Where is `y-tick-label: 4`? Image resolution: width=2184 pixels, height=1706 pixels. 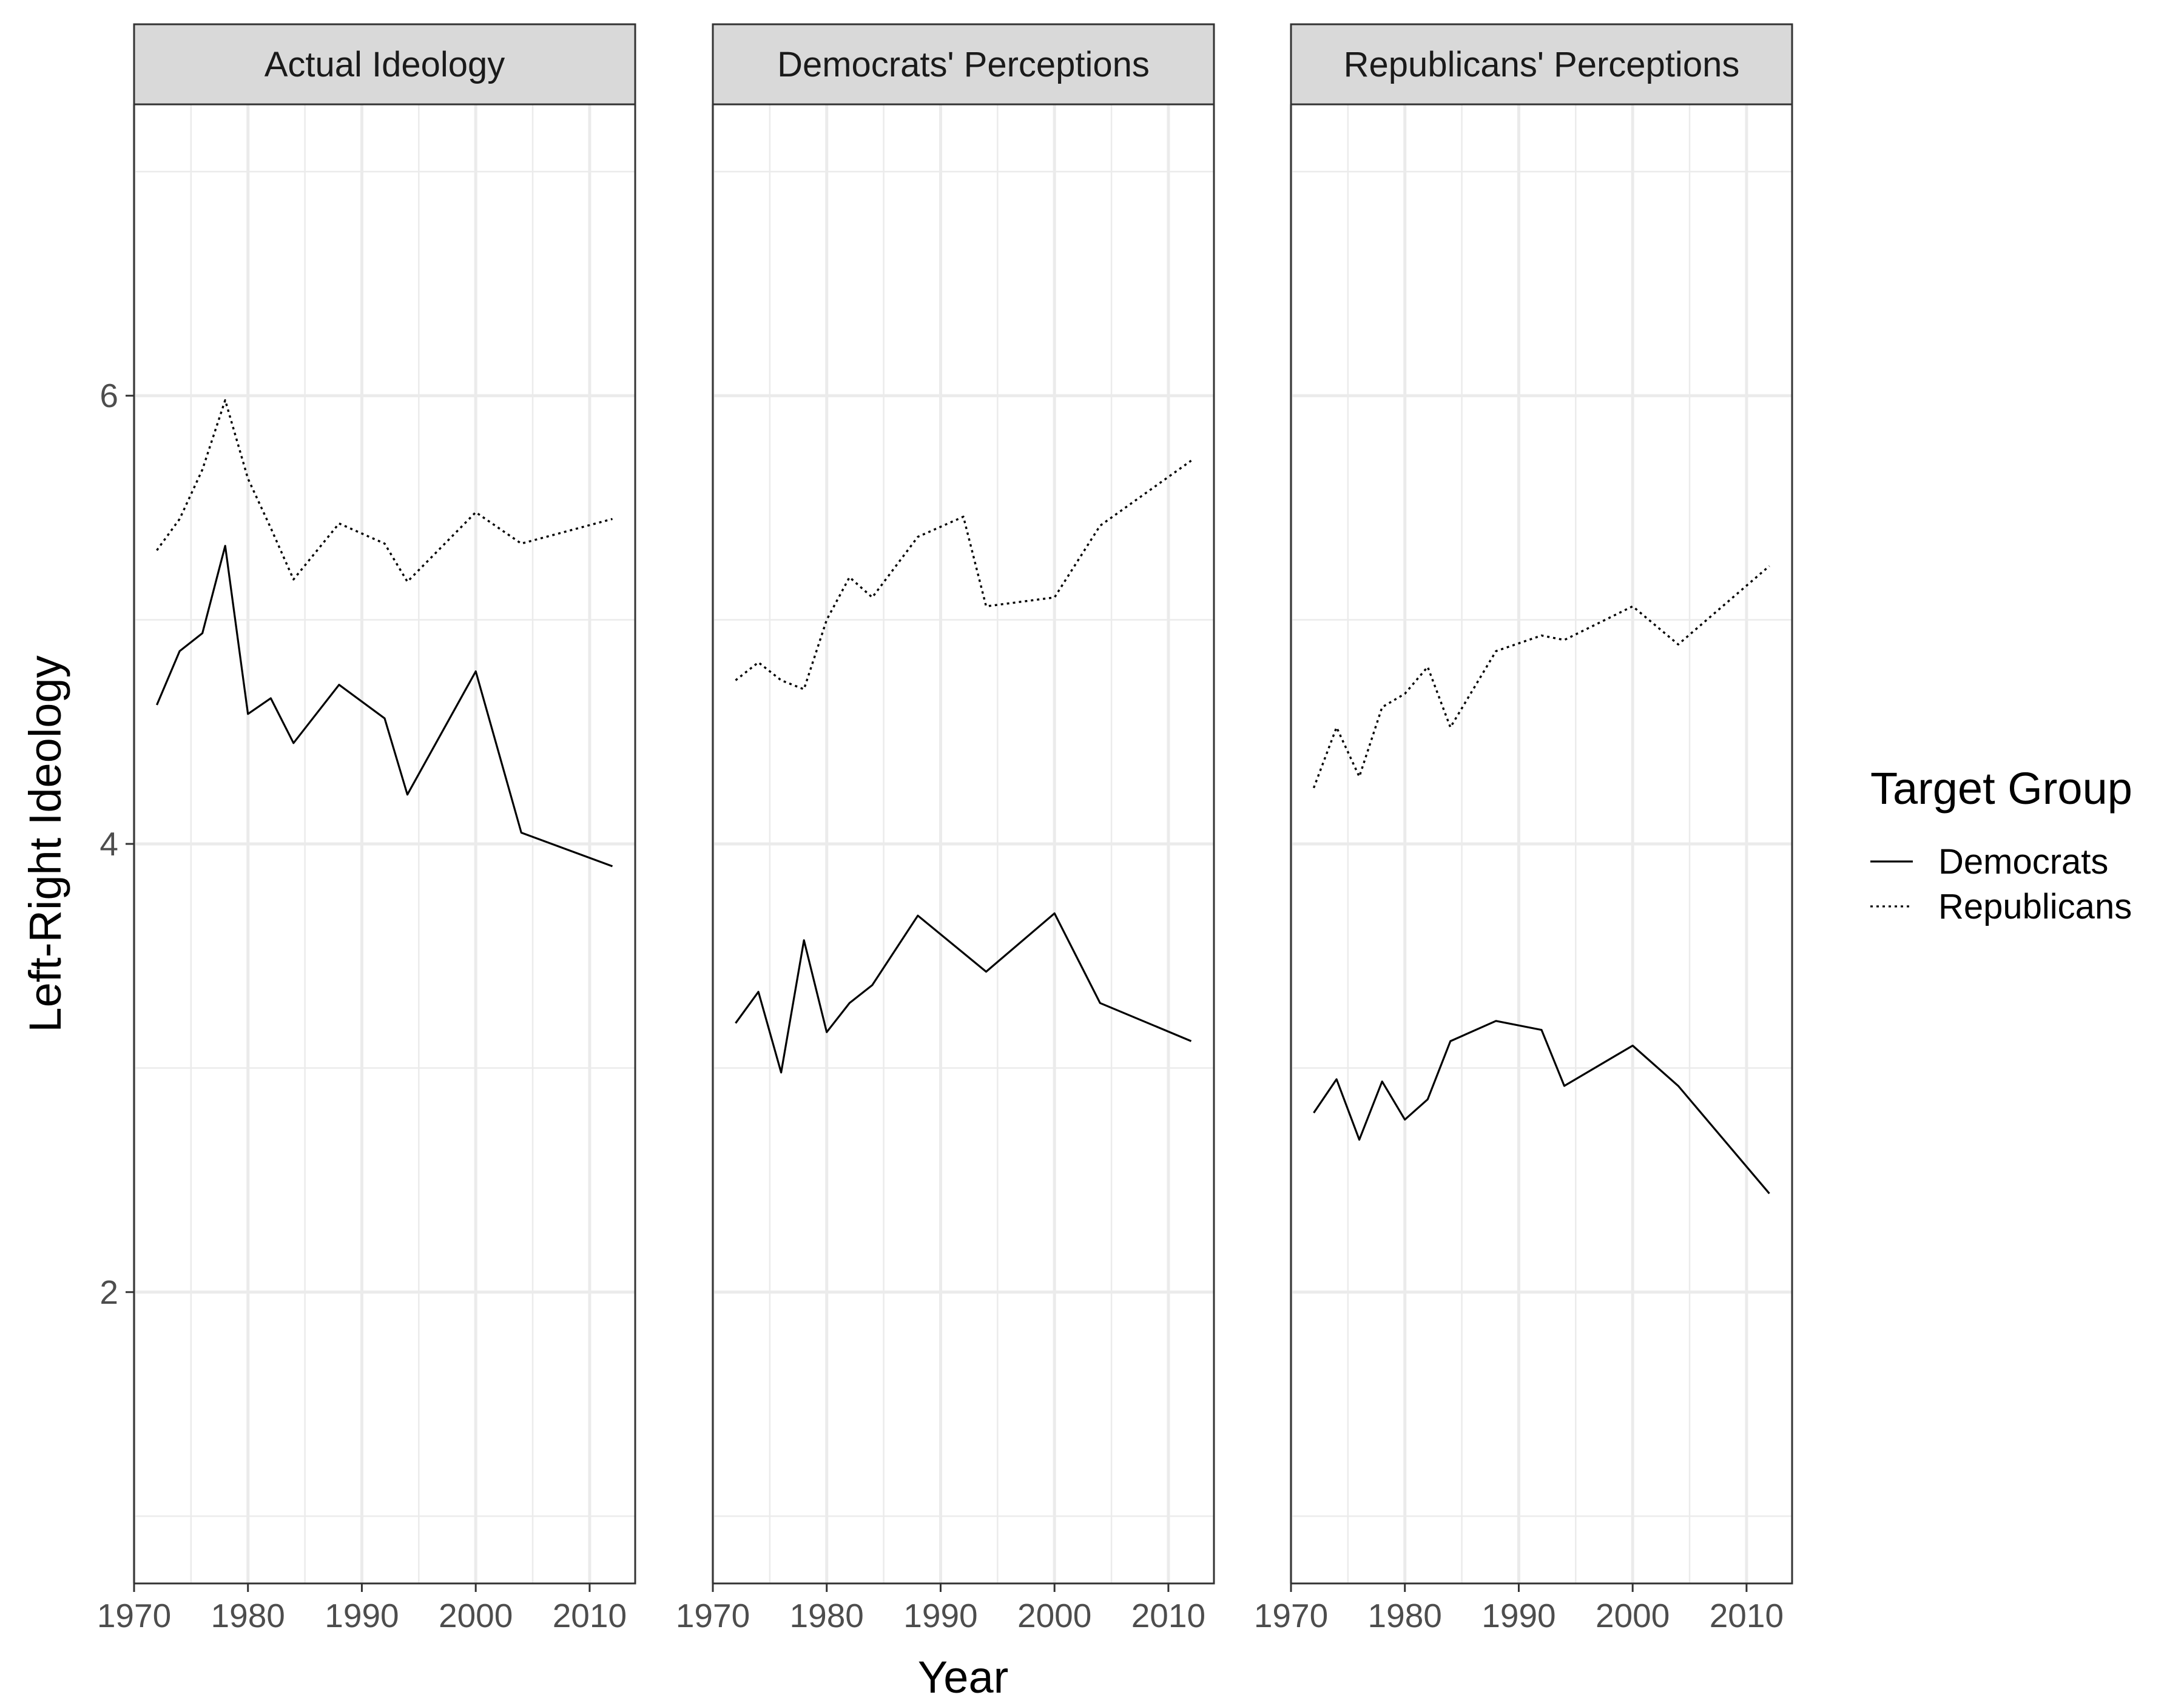
y-tick-label: 4 is located at coordinates (108, 844).